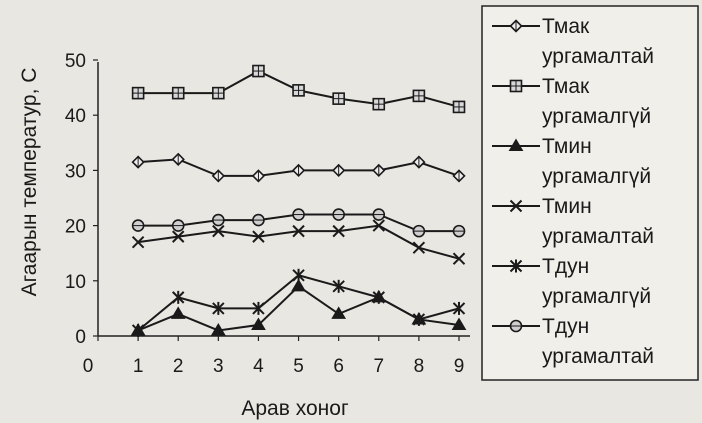  I want to click on y-tick-labels: 0 10 20 30 40 50, so click(81, 199).